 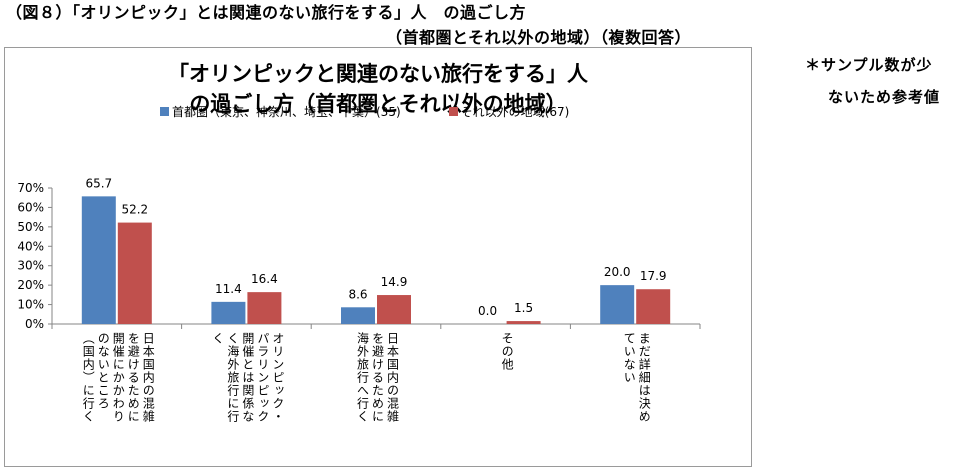 I want to click on legend-swatch-series1, so click(x=164, y=111).